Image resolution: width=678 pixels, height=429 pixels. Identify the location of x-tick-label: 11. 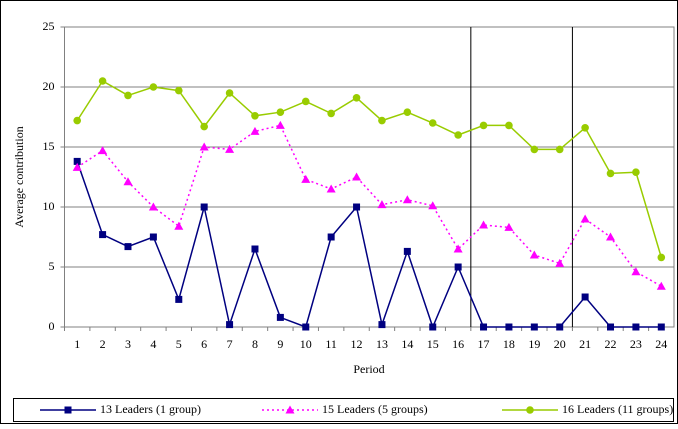
(331, 344).